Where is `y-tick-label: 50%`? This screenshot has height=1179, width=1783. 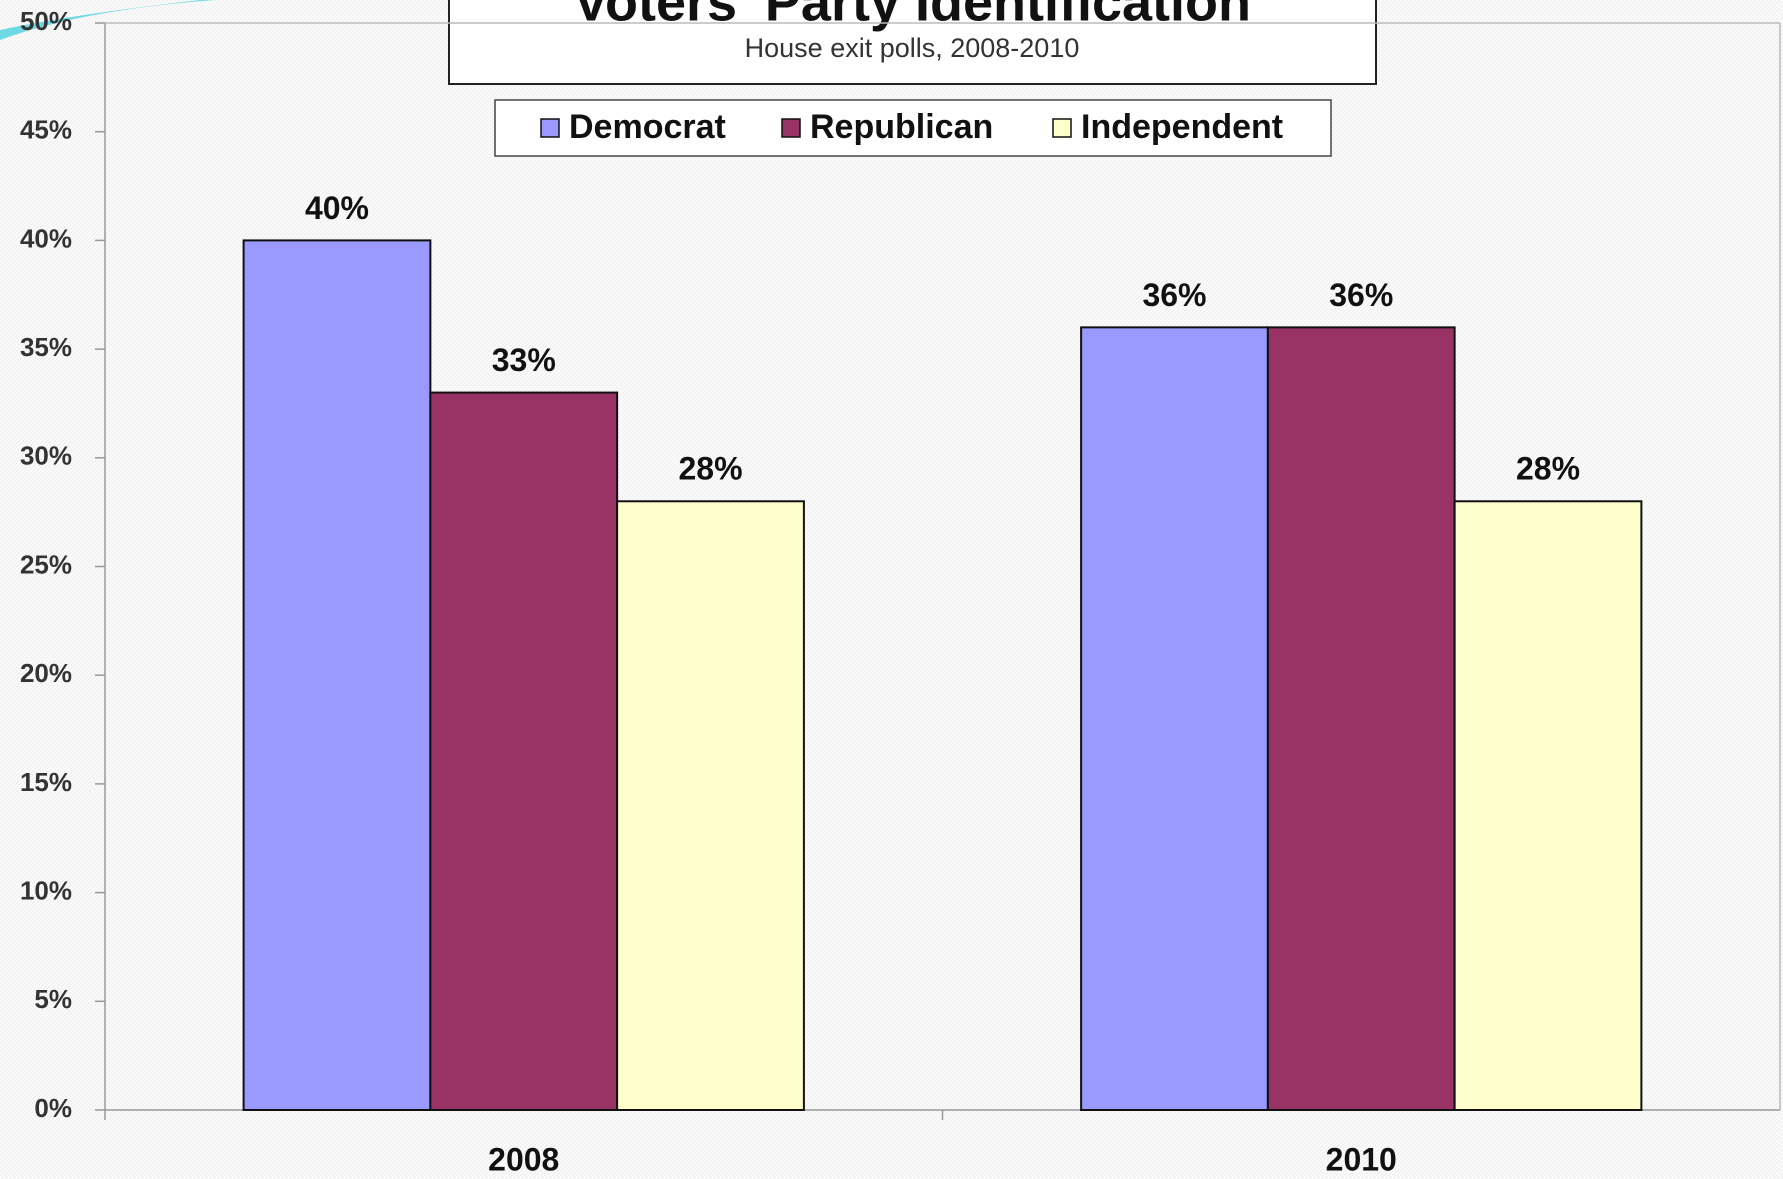
y-tick-label: 50% is located at coordinates (46, 21).